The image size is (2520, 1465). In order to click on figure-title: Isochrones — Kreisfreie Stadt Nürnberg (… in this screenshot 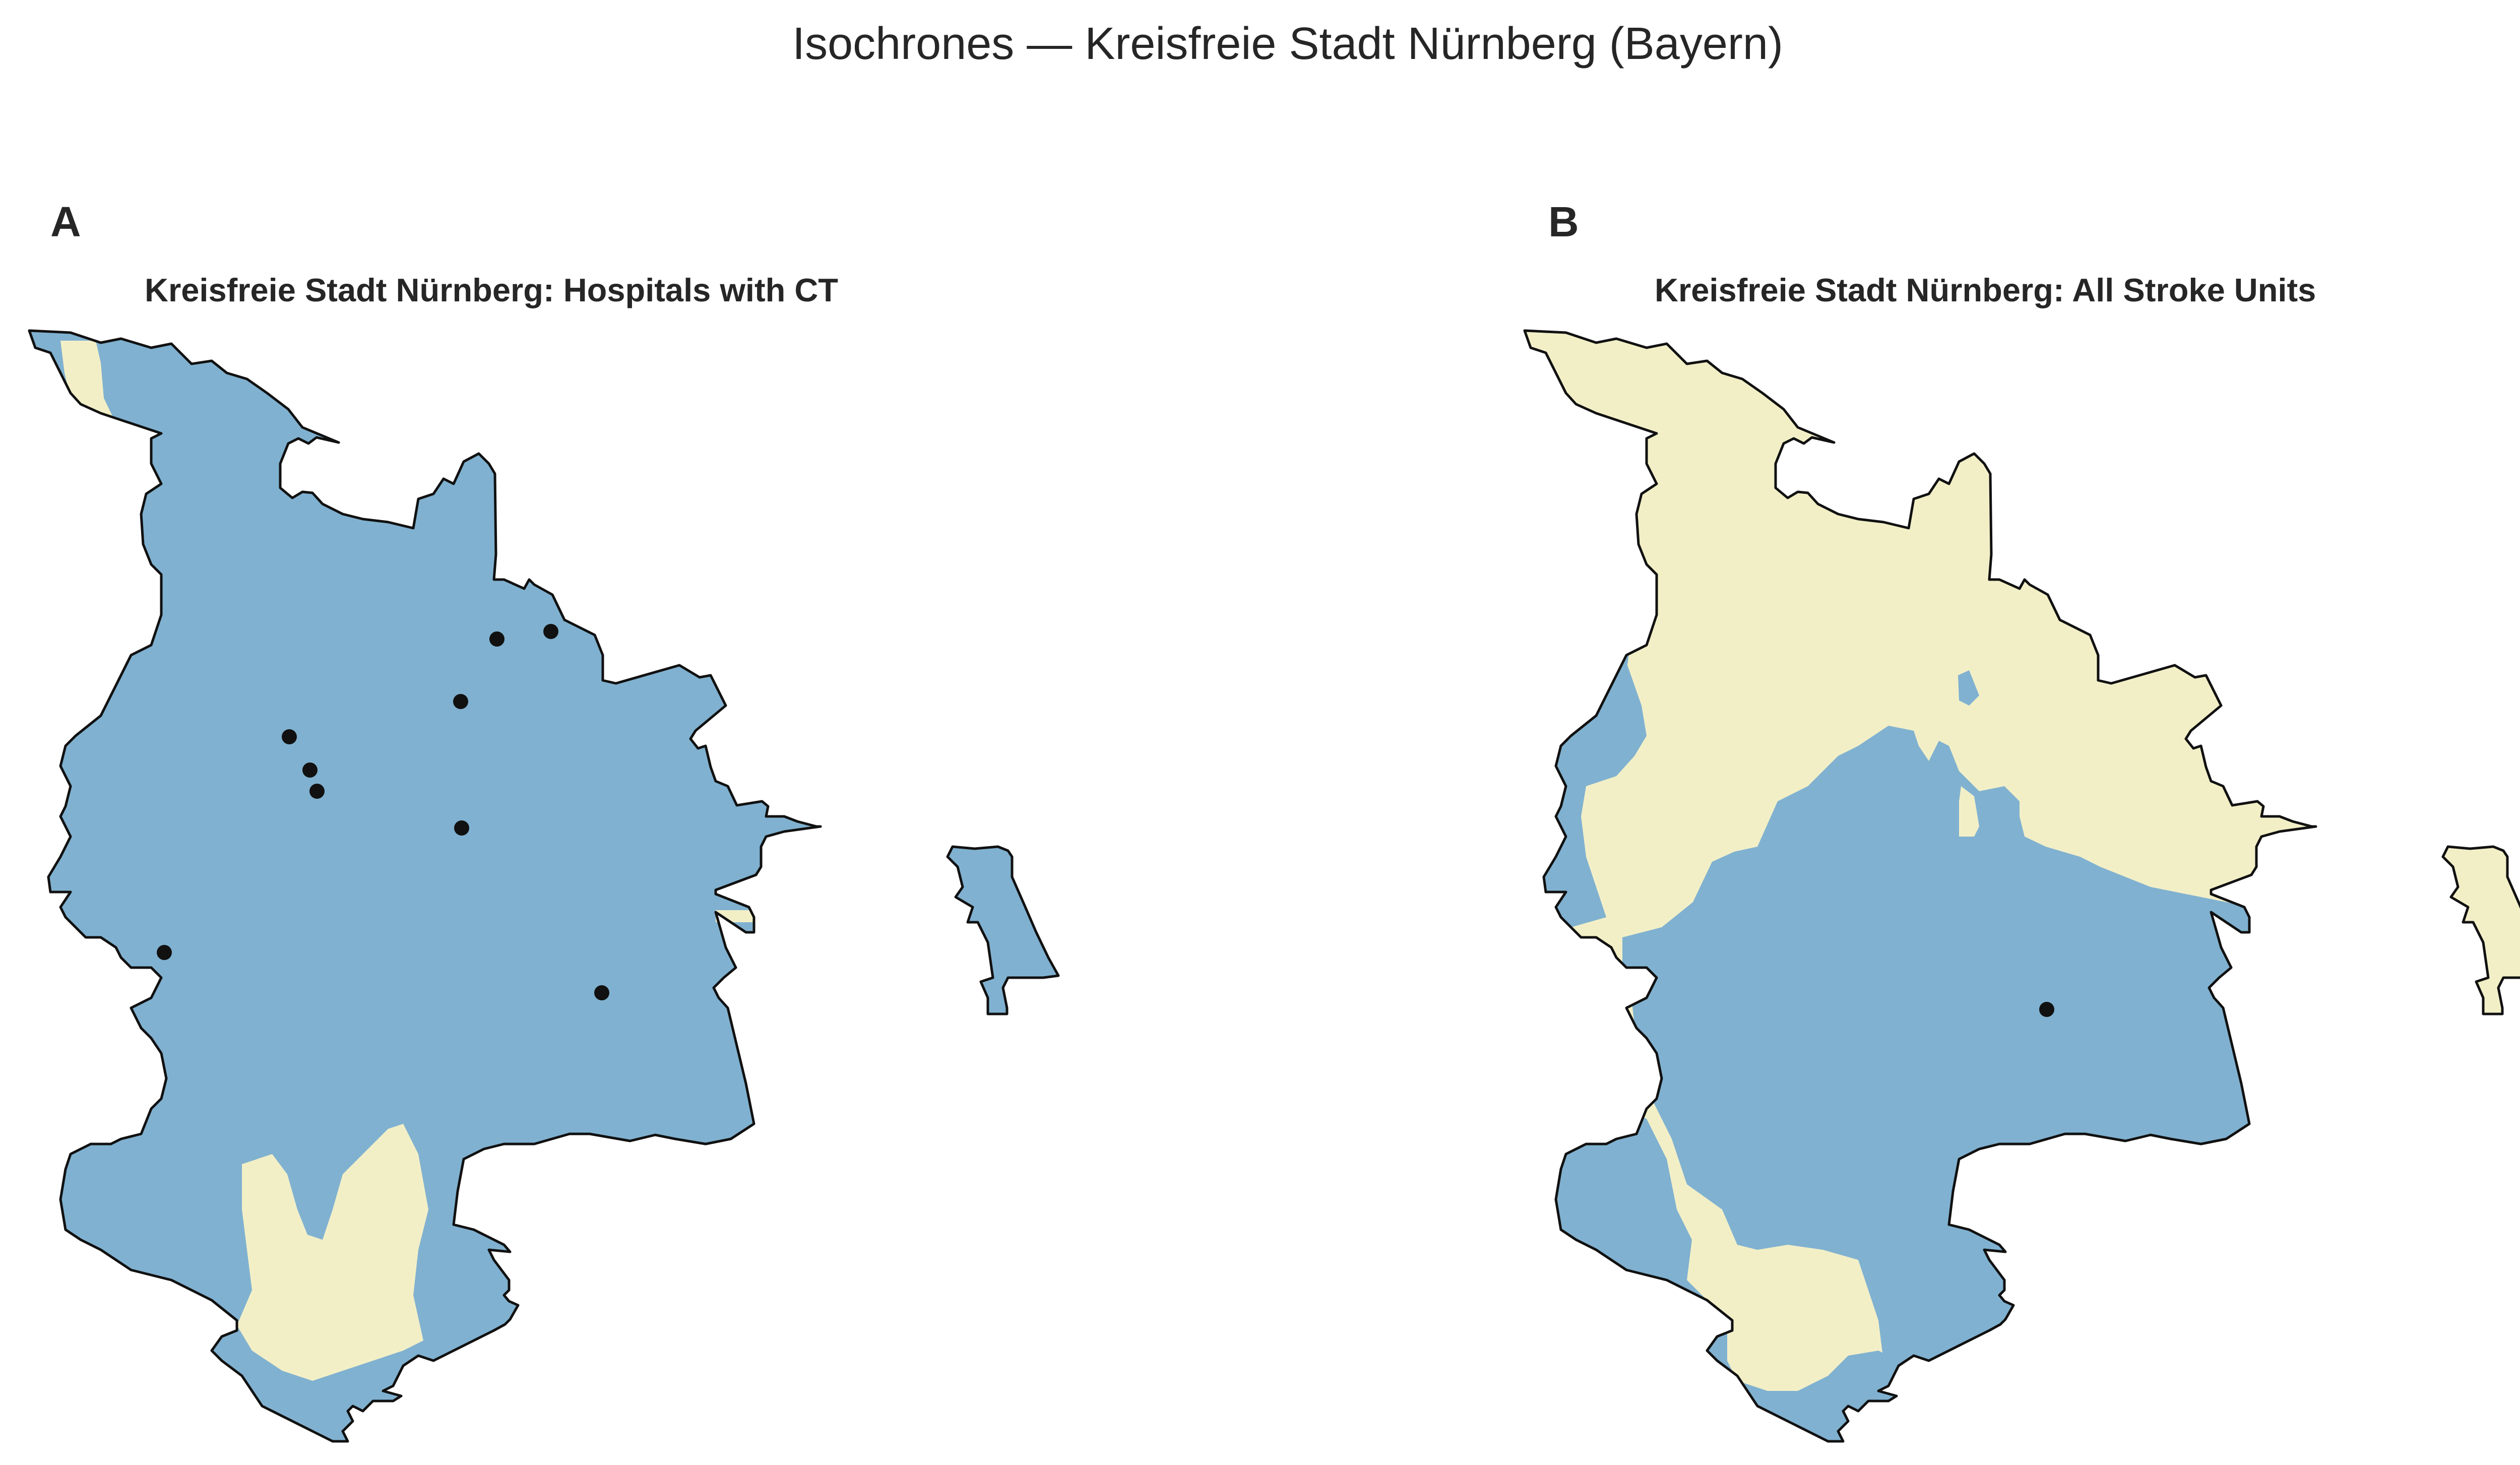, I will do `click(1287, 44)`.